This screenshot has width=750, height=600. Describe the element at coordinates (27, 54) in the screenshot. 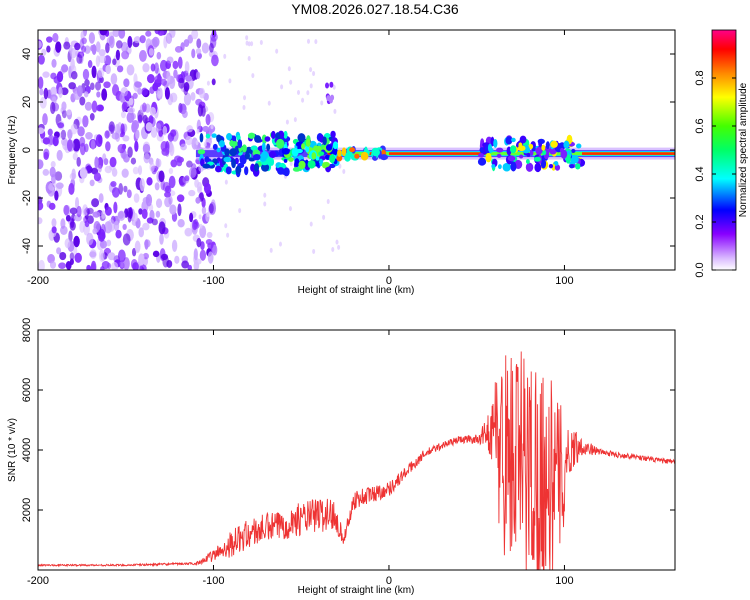

I see `spectrogram-y-tick-label: 40` at that location.